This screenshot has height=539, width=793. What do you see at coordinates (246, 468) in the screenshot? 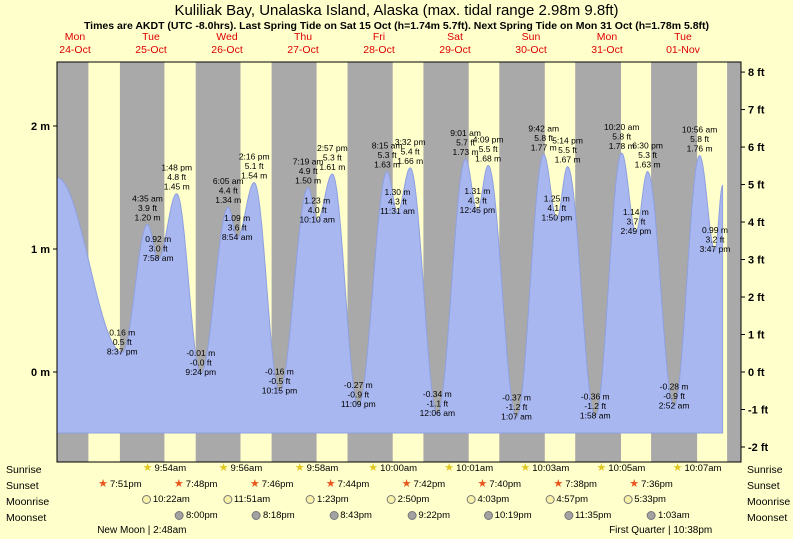
I see `sunrise-time: 9:56am` at bounding box center [246, 468].